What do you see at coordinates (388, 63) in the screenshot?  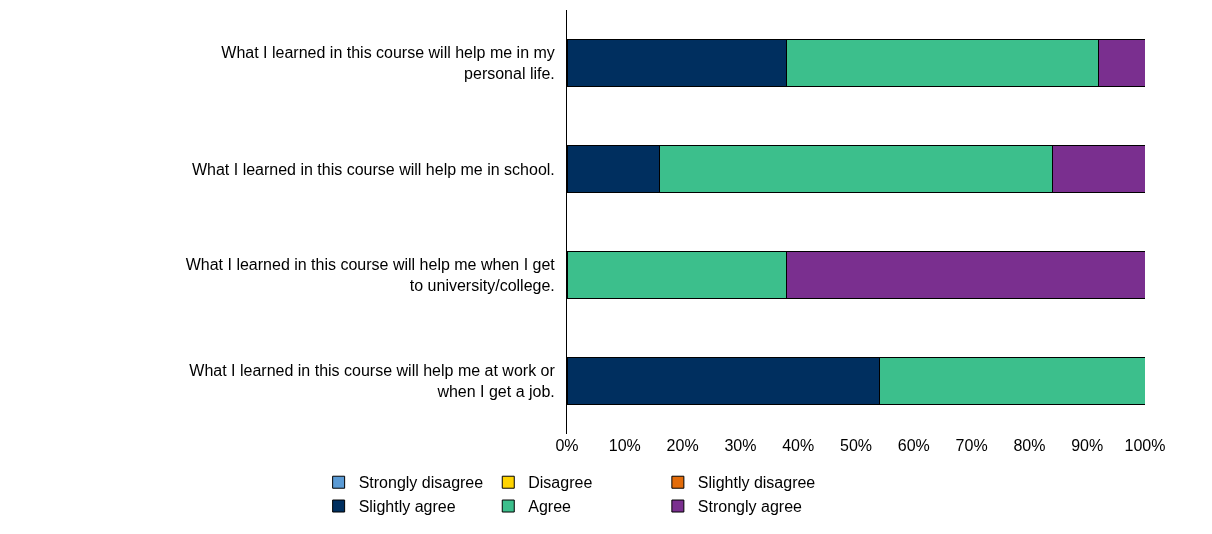 I see `y-tick-label: What I learned in this course will help me in my personal life.` at bounding box center [388, 63].